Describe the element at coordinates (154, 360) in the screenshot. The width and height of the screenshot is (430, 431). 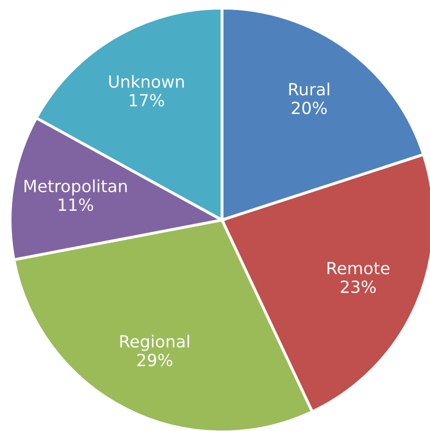
I see `data-label: 29%` at that location.